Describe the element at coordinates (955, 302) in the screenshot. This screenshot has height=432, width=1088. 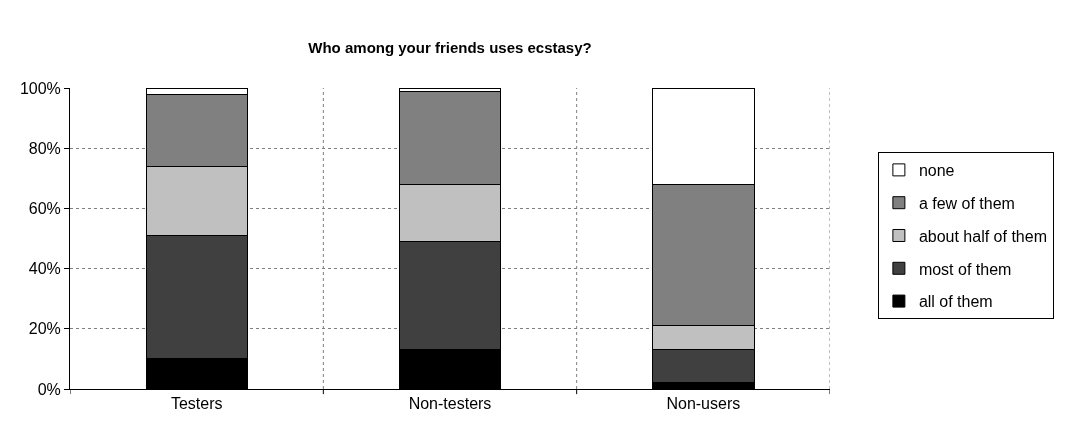
I see `legend-label: all of them` at that location.